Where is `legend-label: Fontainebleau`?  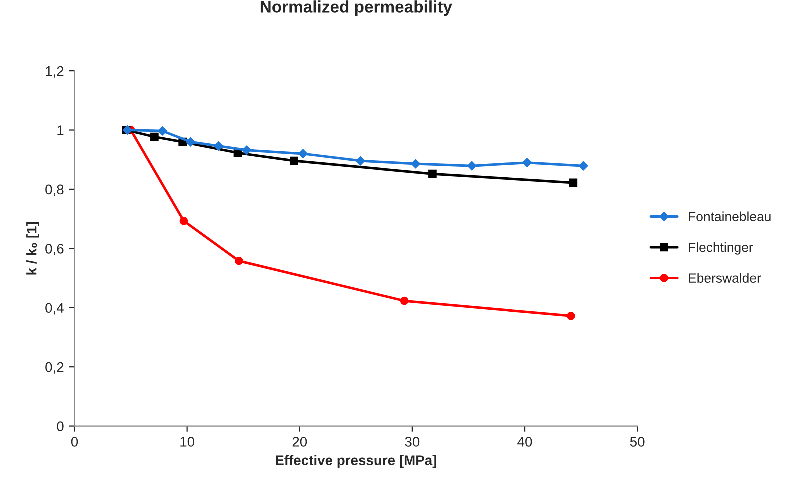 legend-label: Fontainebleau is located at coordinates (730, 217).